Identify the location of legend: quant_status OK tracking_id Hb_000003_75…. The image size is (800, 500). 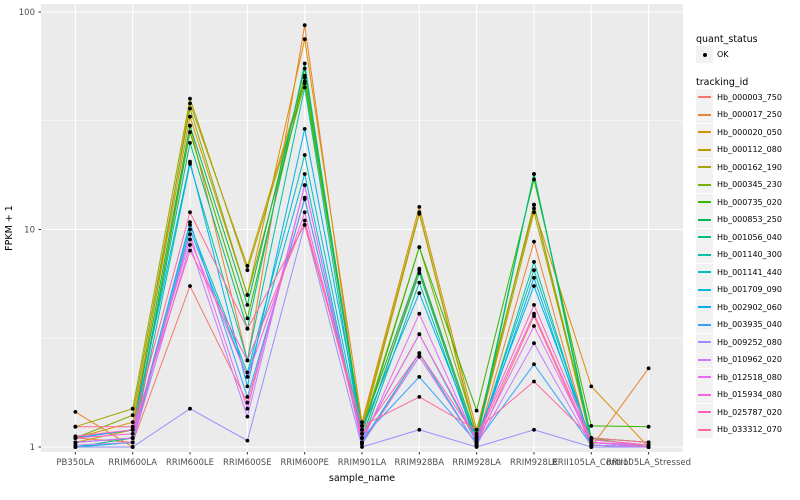
(748, 236).